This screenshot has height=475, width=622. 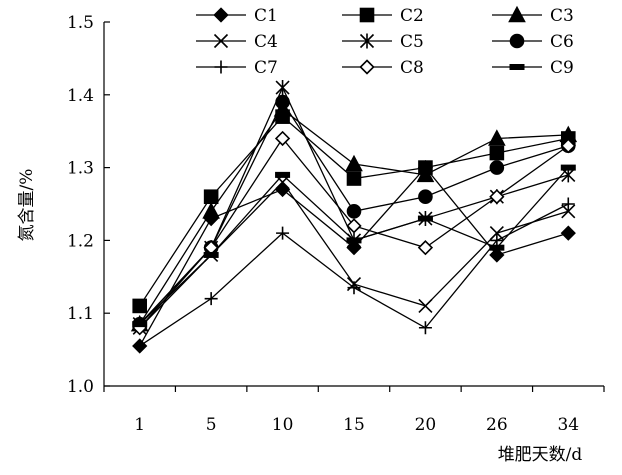 I want to click on legend-label: C6, so click(x=562, y=42).